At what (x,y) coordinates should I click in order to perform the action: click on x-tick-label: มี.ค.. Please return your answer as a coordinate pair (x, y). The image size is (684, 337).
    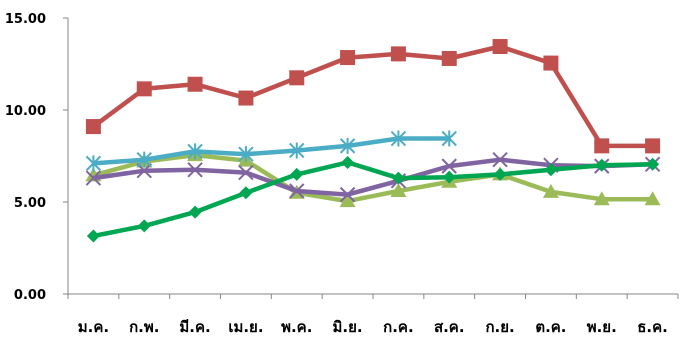
    Looking at the image, I should click on (194, 327).